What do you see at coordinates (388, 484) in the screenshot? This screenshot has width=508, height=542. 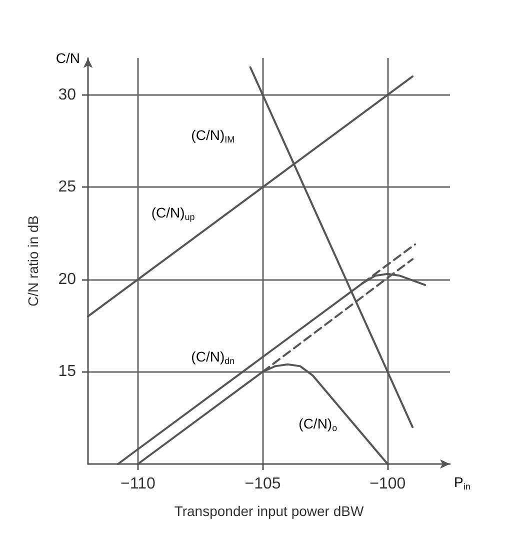 I see `x-tick-label: −100` at bounding box center [388, 484].